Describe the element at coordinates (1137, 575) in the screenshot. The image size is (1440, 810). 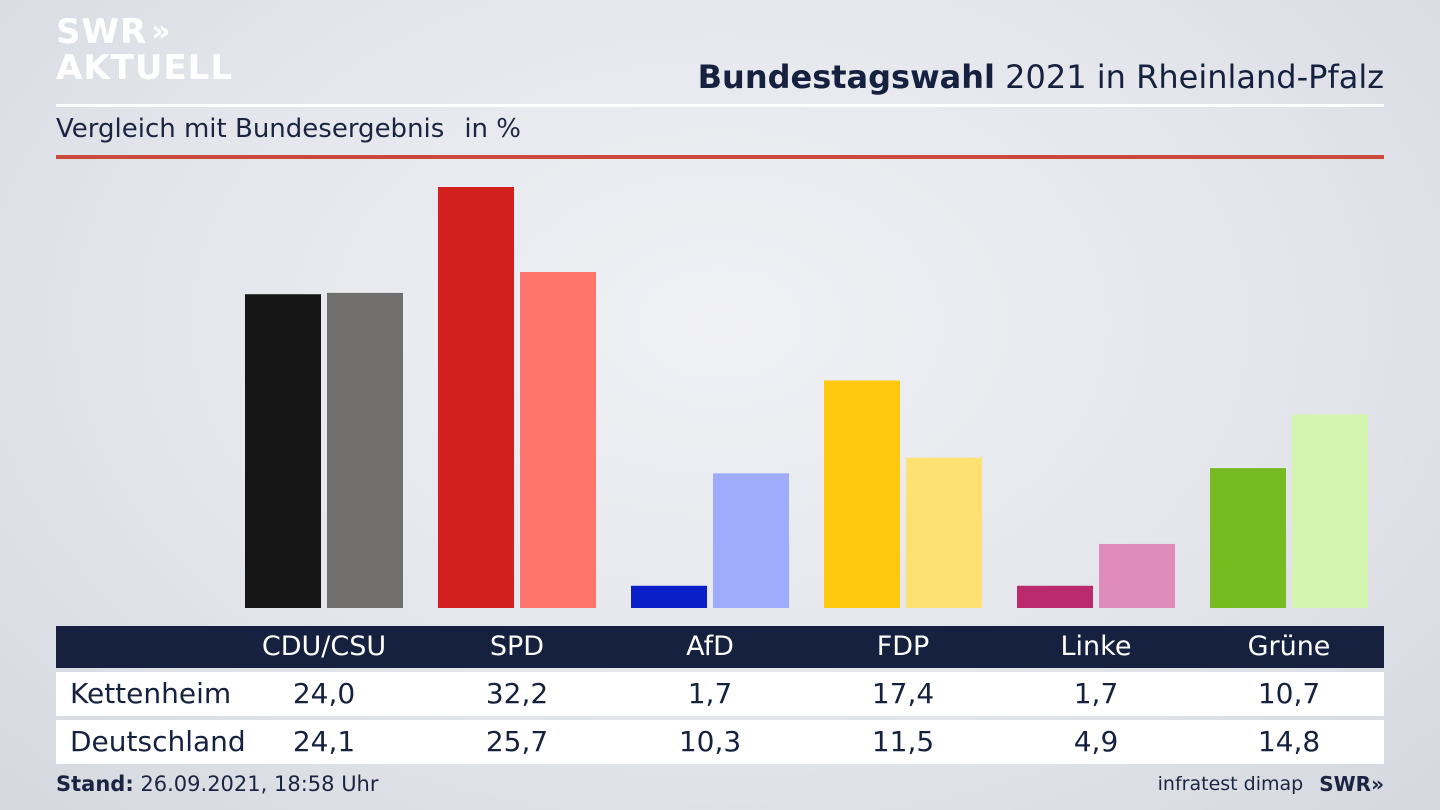
I see `bar-linke-deutschland` at that location.